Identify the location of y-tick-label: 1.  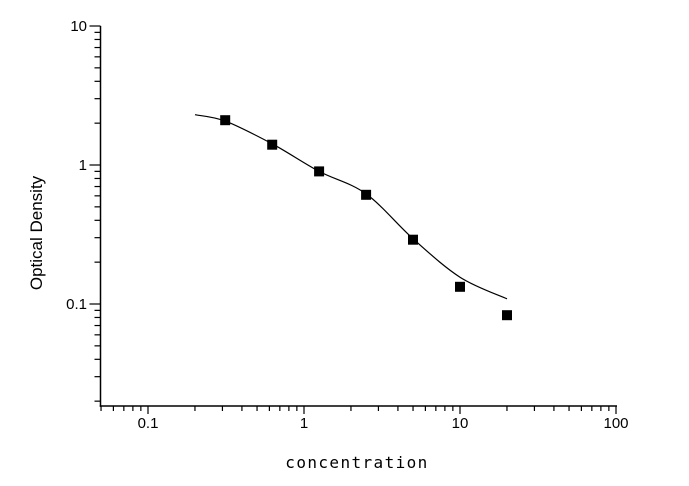
(83, 165).